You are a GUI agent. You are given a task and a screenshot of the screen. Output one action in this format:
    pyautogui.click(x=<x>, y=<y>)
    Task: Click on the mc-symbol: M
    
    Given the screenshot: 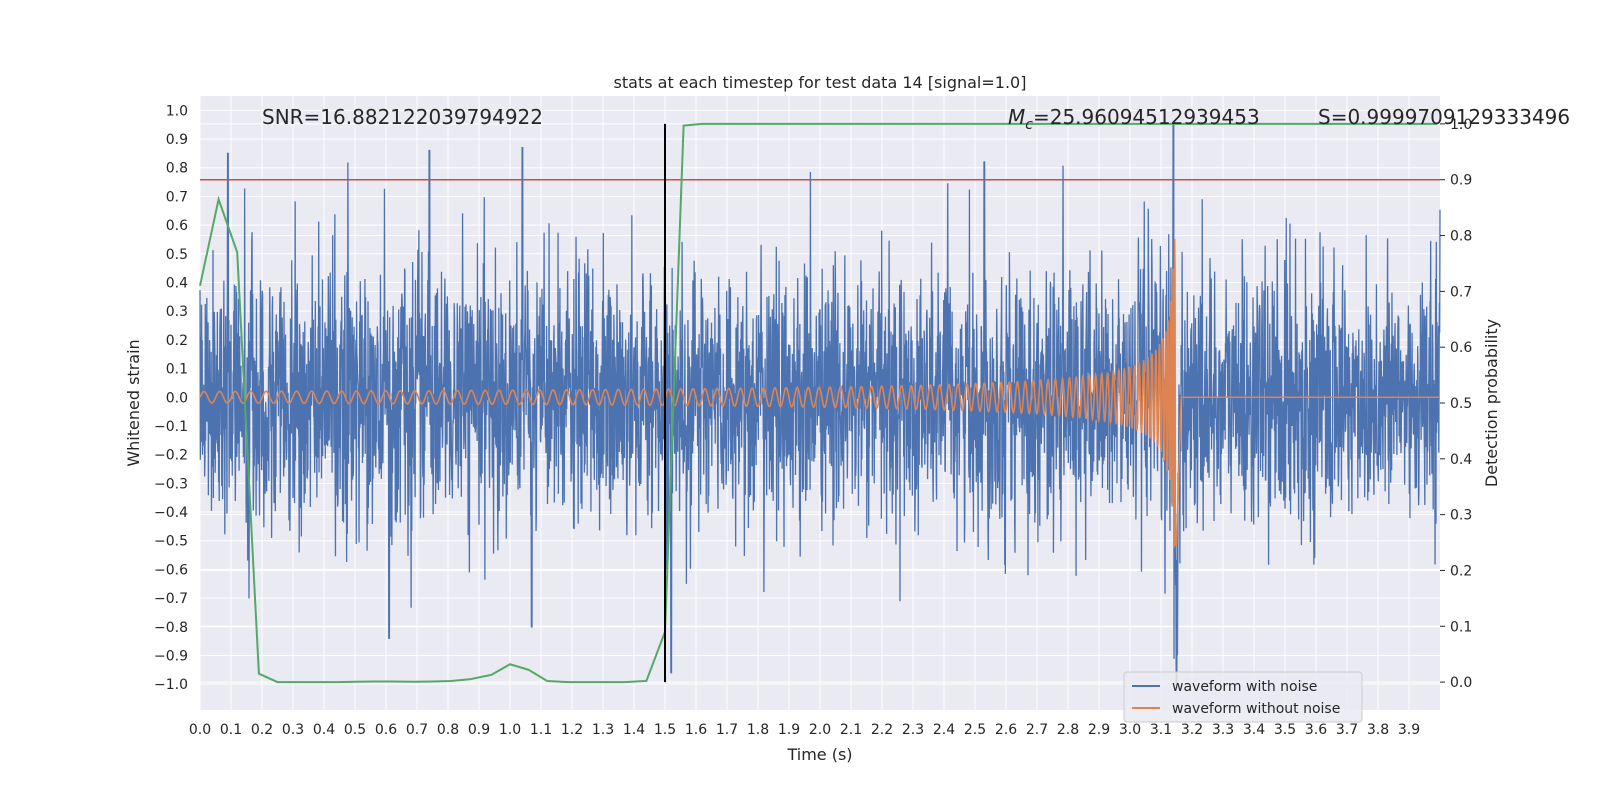 What is the action you would take?
    pyautogui.click(x=1016, y=117)
    